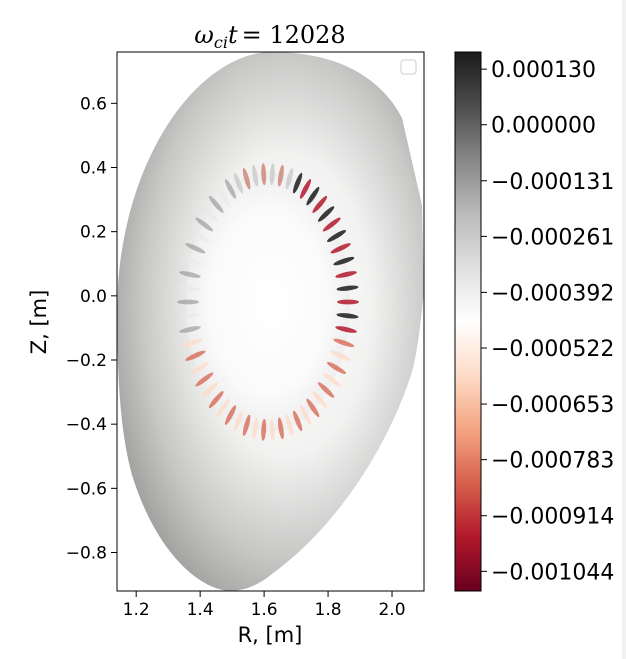 The image size is (626, 659). What do you see at coordinates (408, 67) in the screenshot?
I see `legend-box` at bounding box center [408, 67].